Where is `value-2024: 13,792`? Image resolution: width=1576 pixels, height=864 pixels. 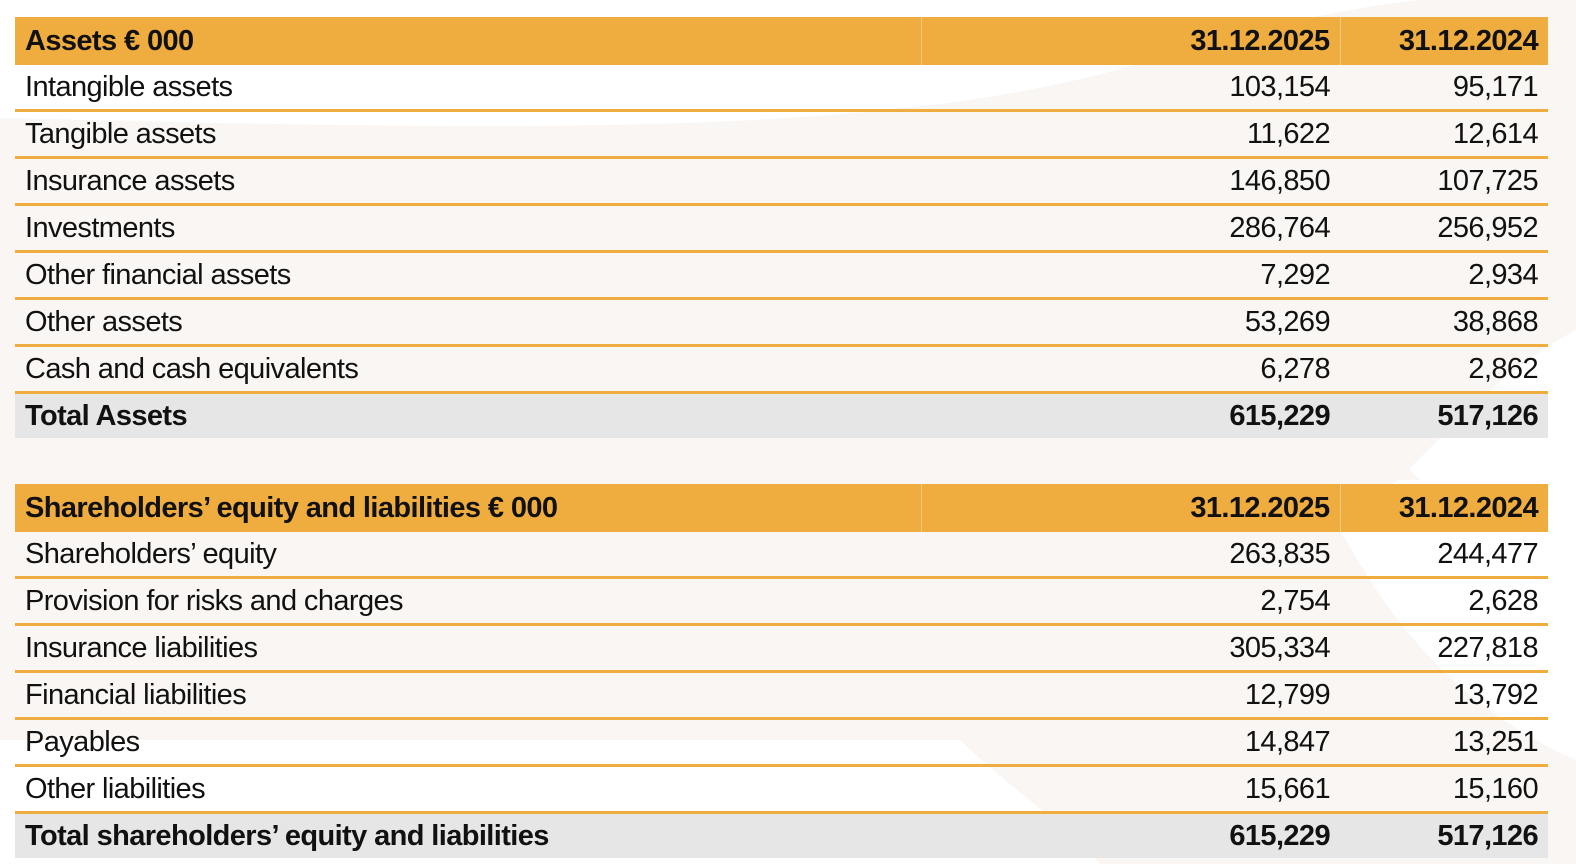 value-2024: 13,792 is located at coordinates (1444, 694).